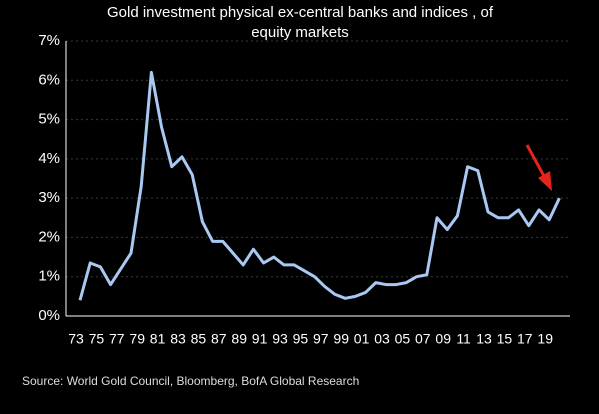 The width and height of the screenshot is (599, 414). Describe the element at coordinates (49, 119) in the screenshot. I see `y-tick-label: 5%` at that location.